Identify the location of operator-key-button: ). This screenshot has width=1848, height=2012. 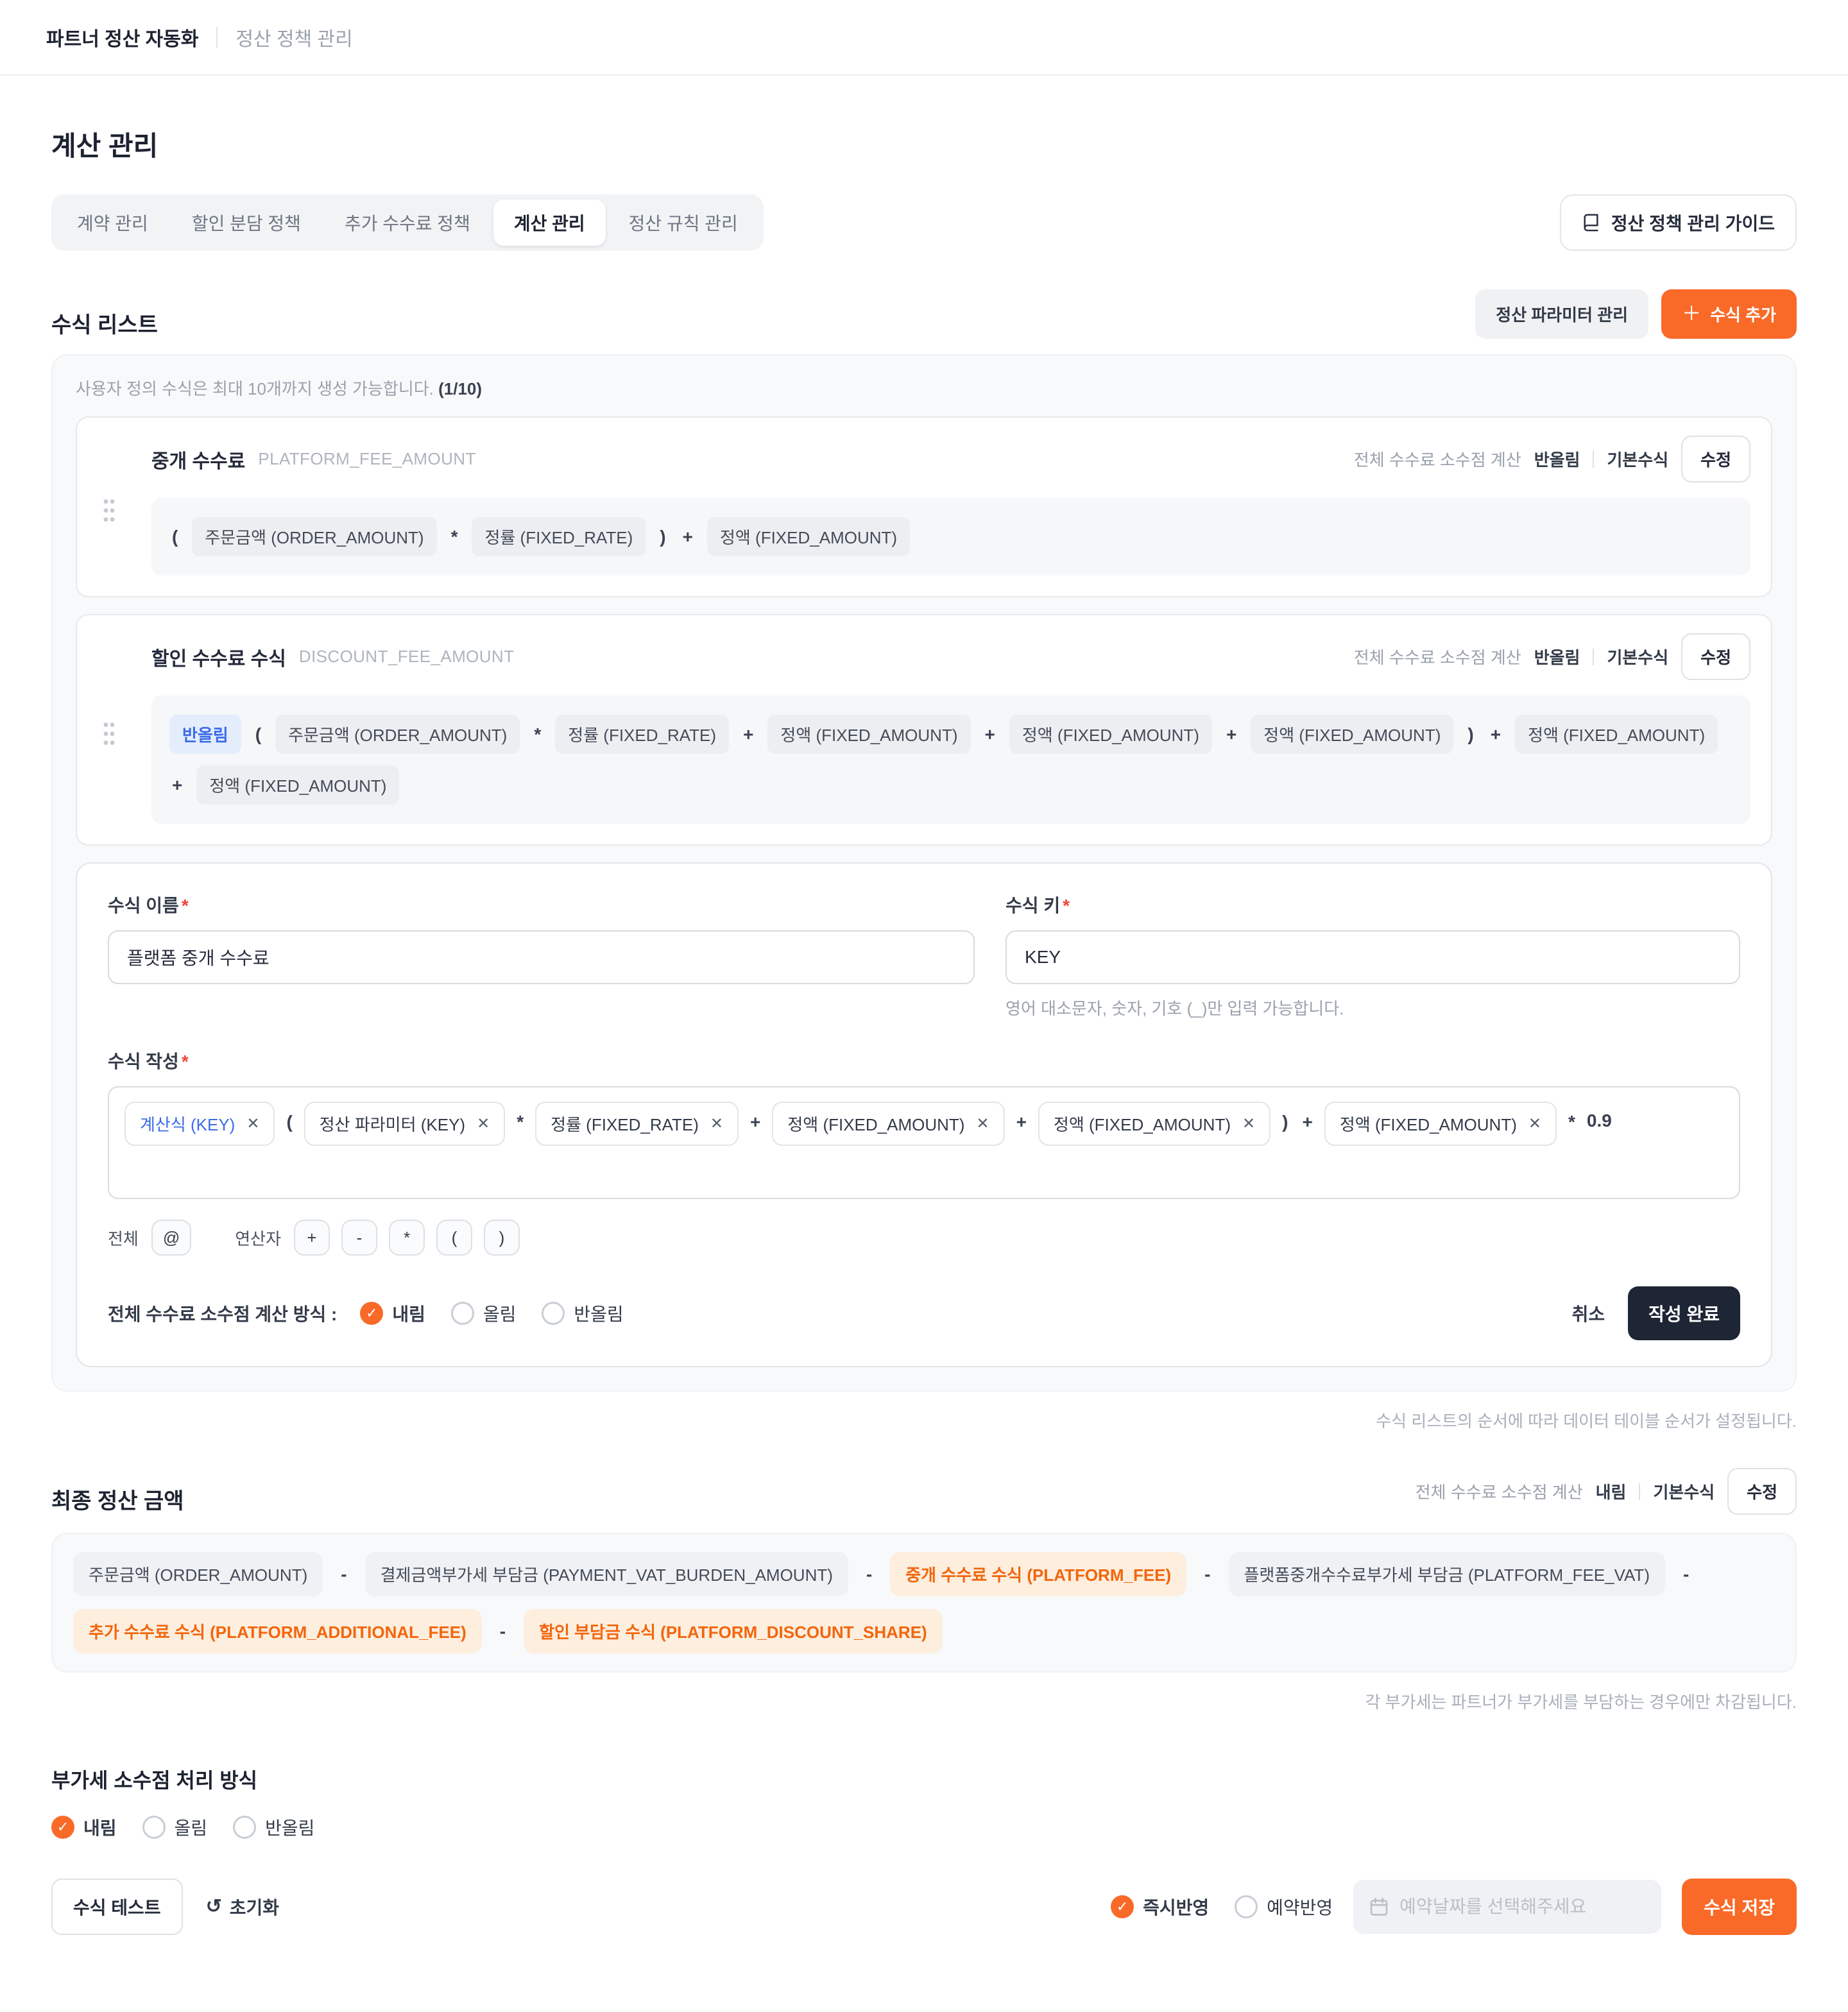
(502, 1238).